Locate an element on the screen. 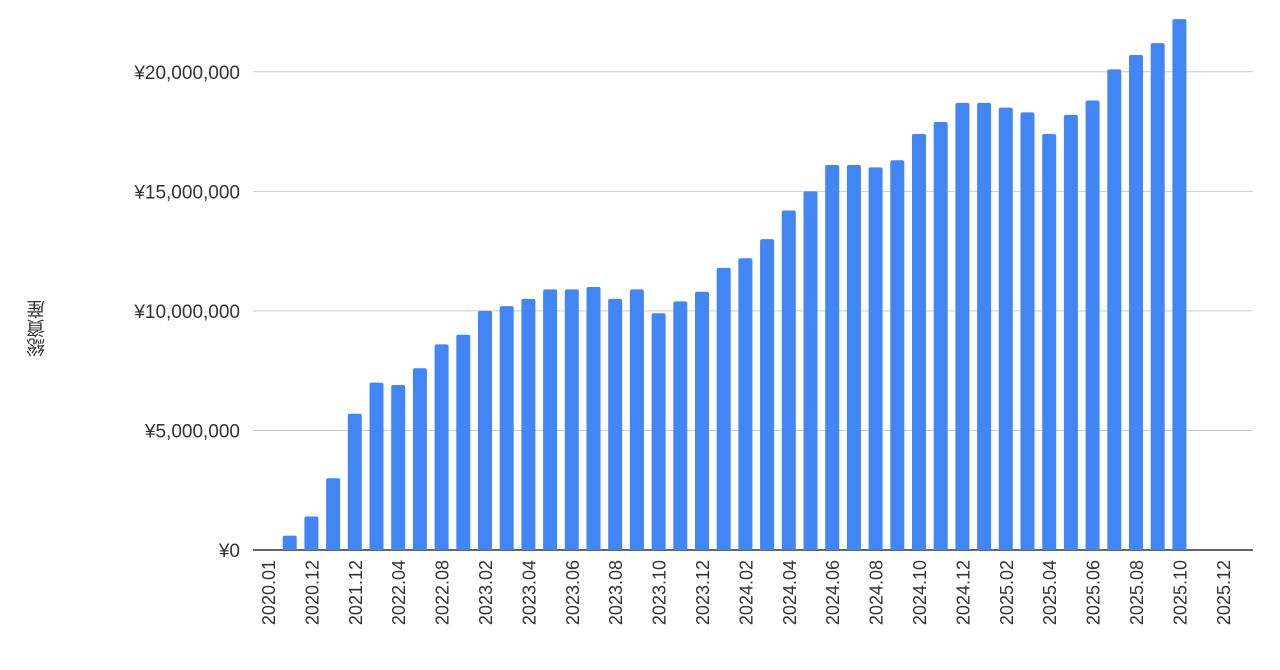 The image size is (1280, 670). x-tick-label: 2020.12 is located at coordinates (312, 592).